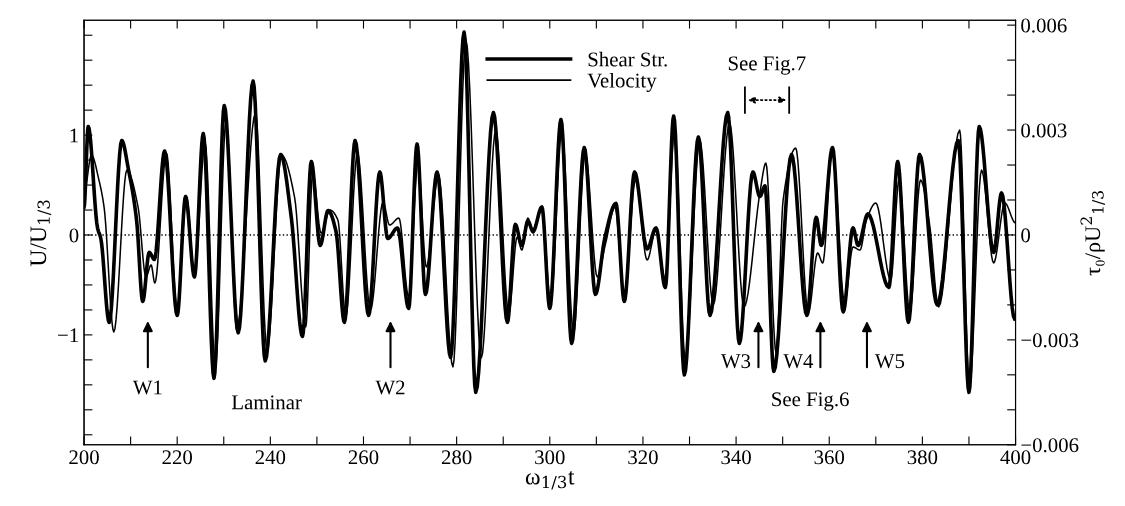  Describe the element at coordinates (147, 387) in the screenshot. I see `annotation: W1` at that location.